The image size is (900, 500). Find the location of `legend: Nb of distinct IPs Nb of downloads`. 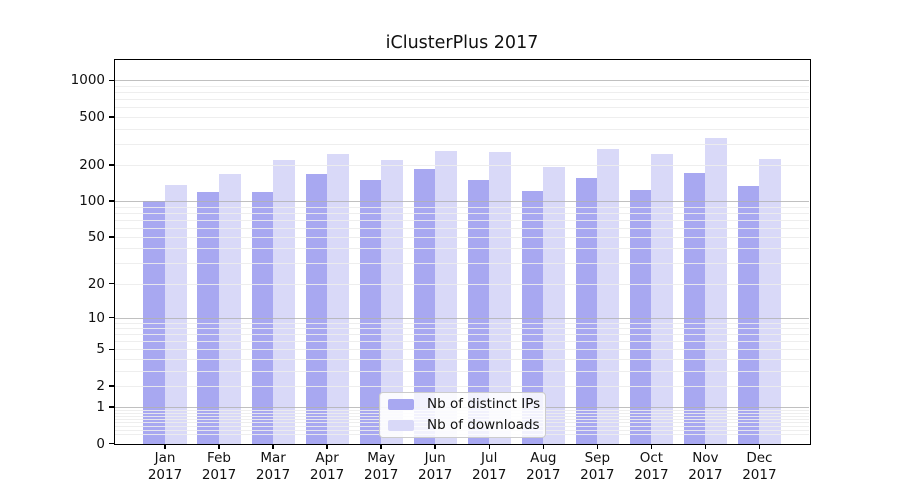

legend: Nb of distinct IPs Nb of downloads is located at coordinates (462, 414).